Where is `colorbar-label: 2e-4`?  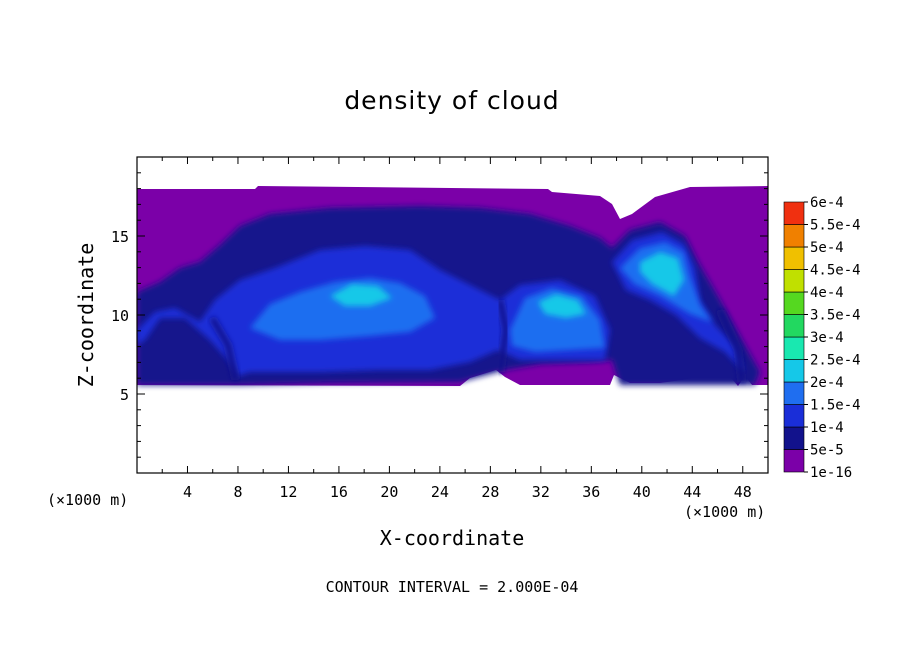
colorbar-label: 2e-4 is located at coordinates (827, 383).